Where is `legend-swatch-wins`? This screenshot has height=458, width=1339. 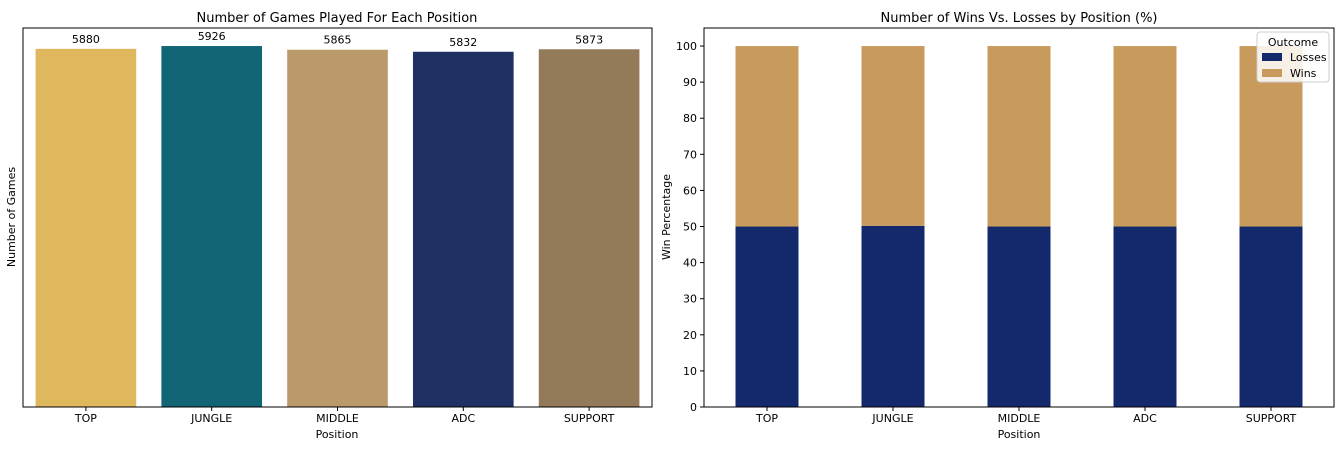 legend-swatch-wins is located at coordinates (1272, 73).